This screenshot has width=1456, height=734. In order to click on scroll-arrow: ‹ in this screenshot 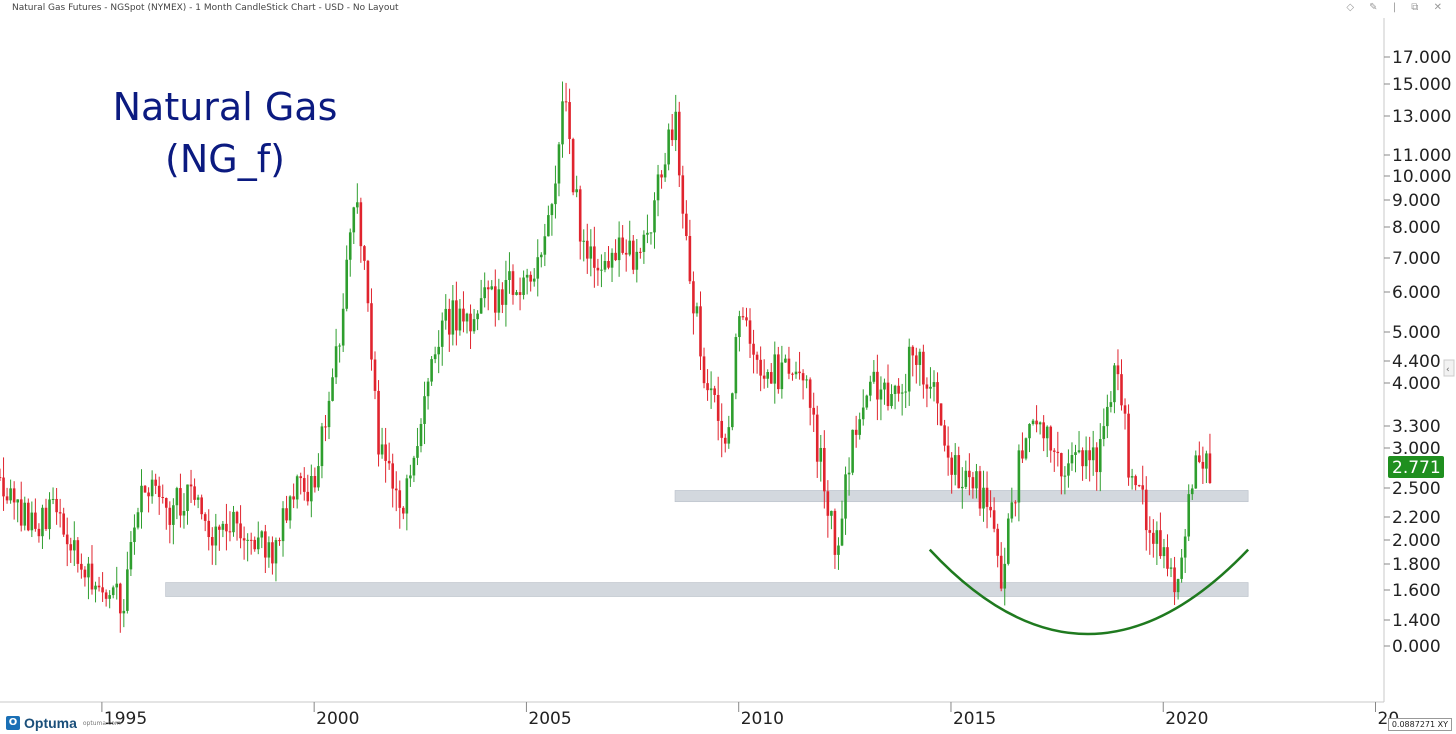, I will do `click(1449, 368)`.